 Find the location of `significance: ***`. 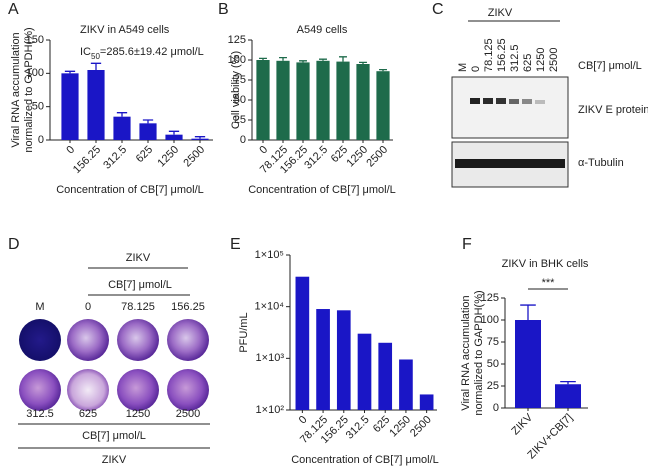

significance: *** is located at coordinates (549, 283).